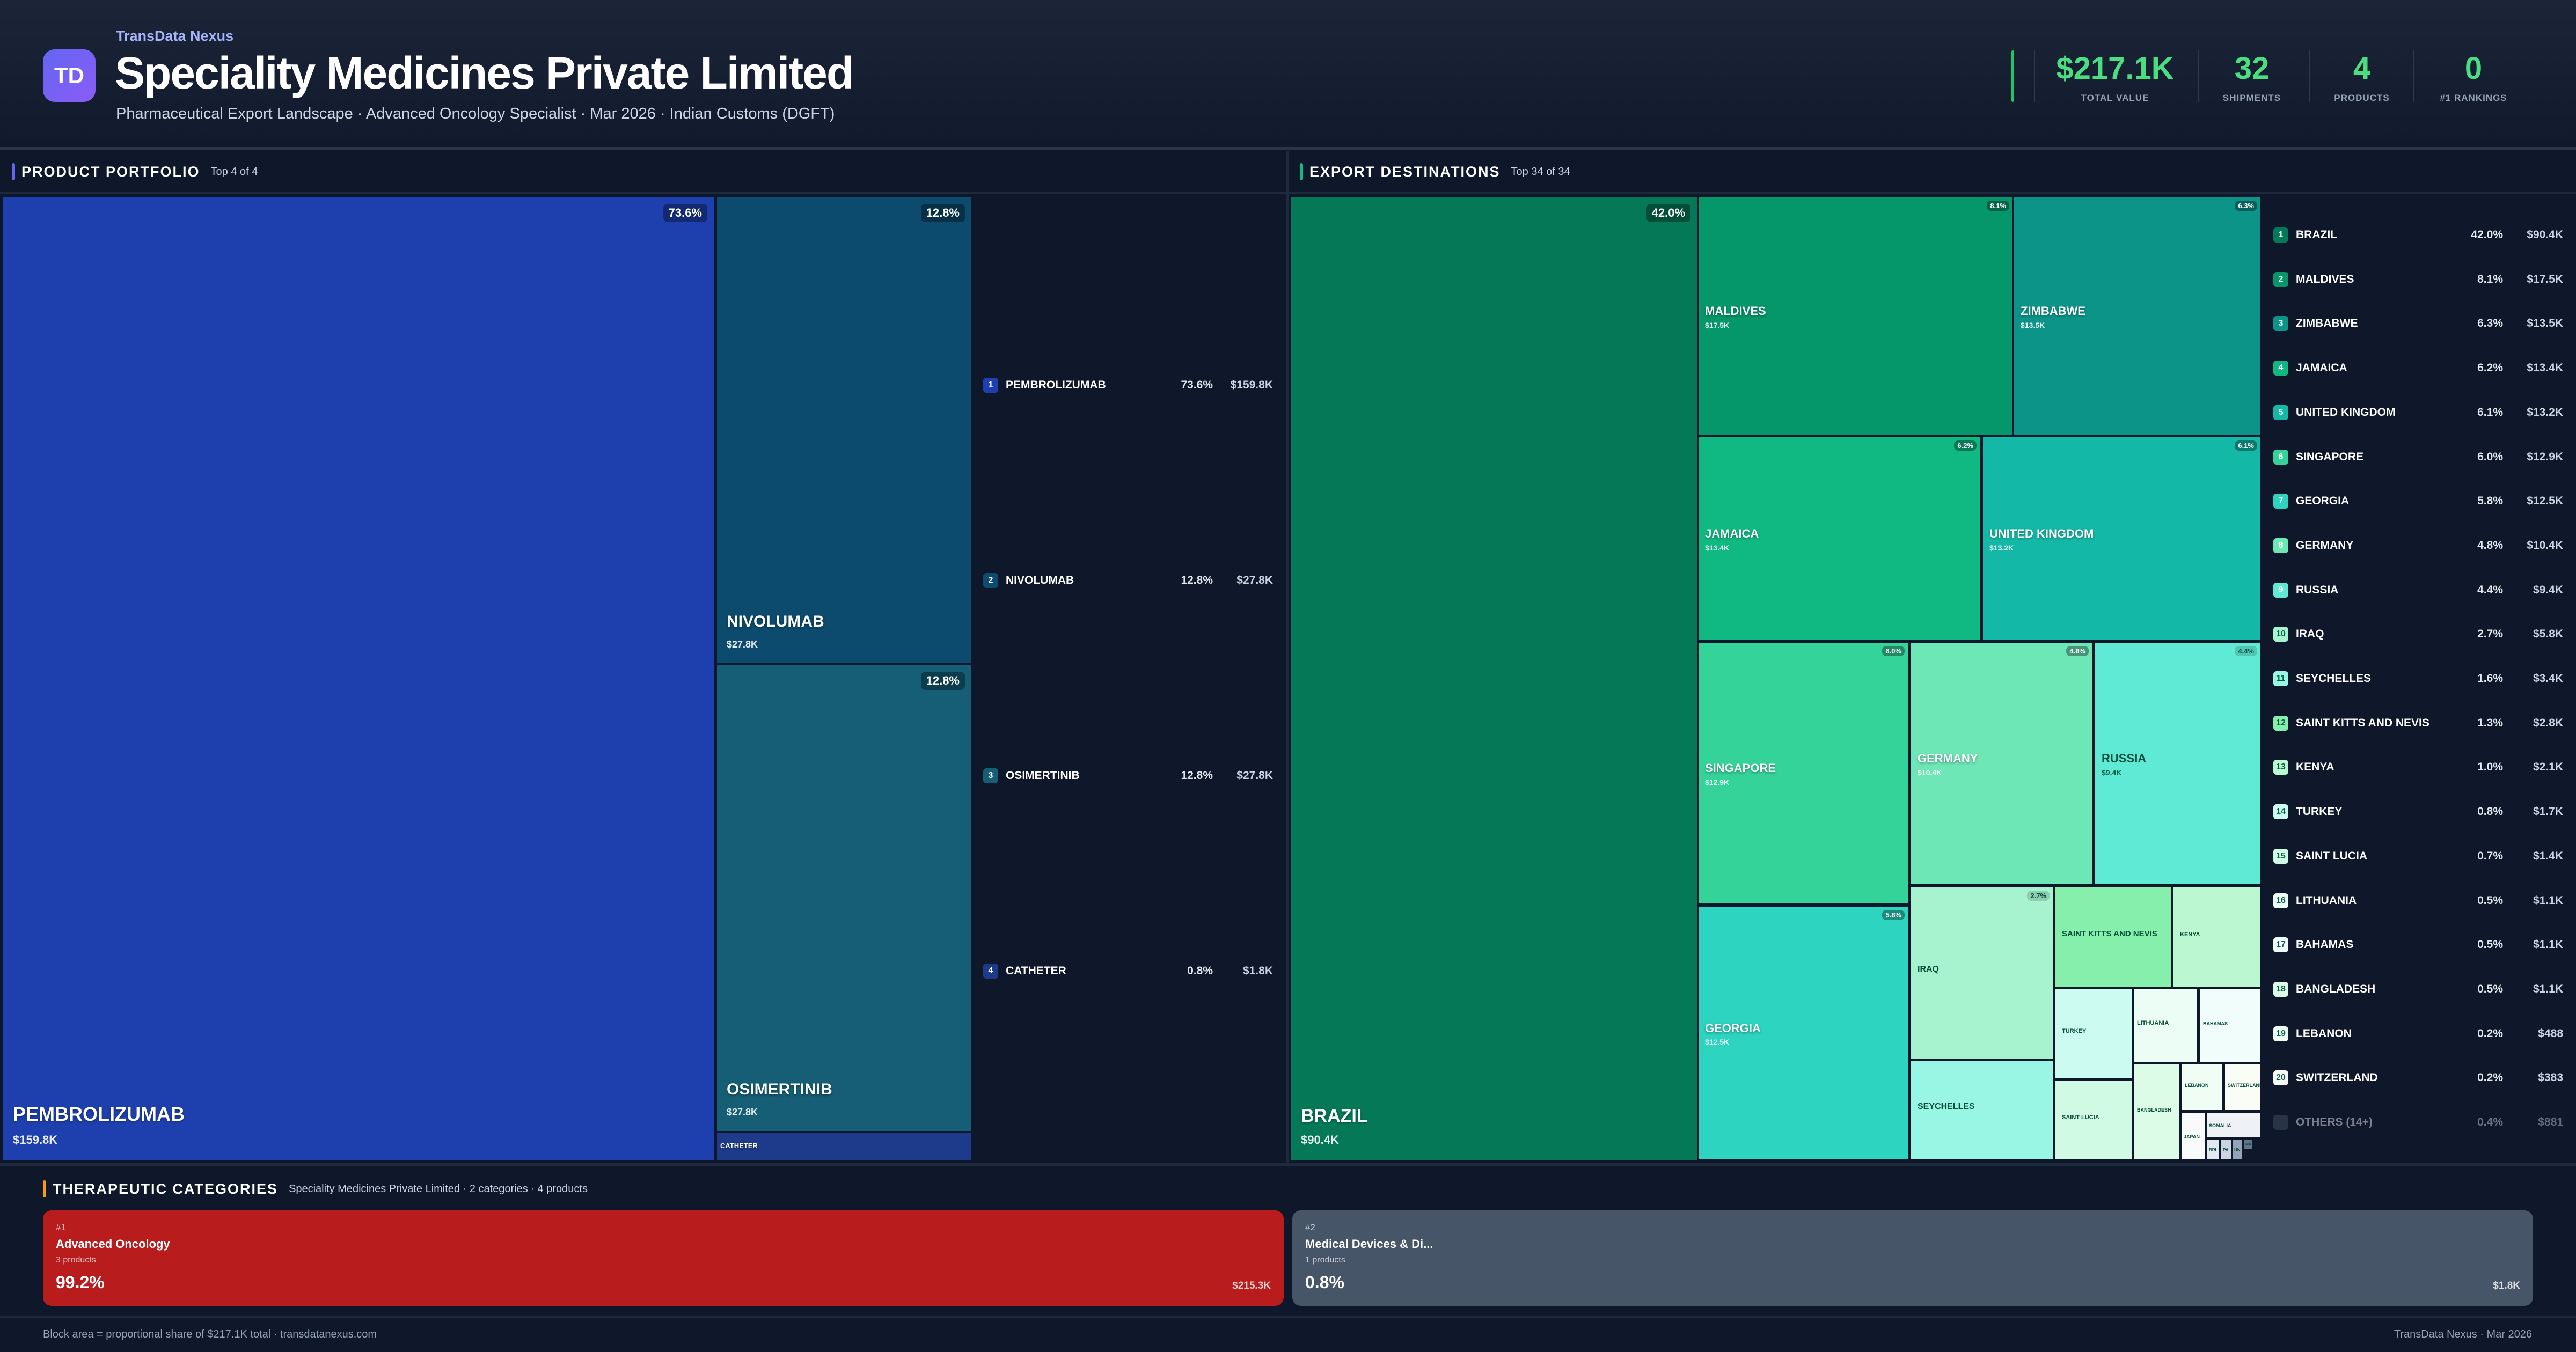 This screenshot has width=2576, height=1352. I want to click on row-share: 5.8%, so click(2490, 501).